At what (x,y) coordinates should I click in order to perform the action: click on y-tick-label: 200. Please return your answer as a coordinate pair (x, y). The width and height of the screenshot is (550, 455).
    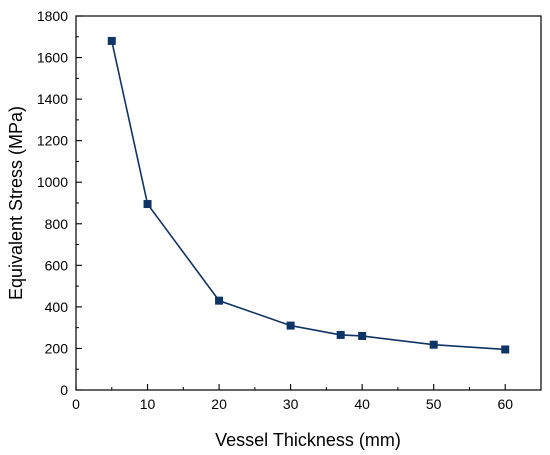
    Looking at the image, I should click on (57, 348).